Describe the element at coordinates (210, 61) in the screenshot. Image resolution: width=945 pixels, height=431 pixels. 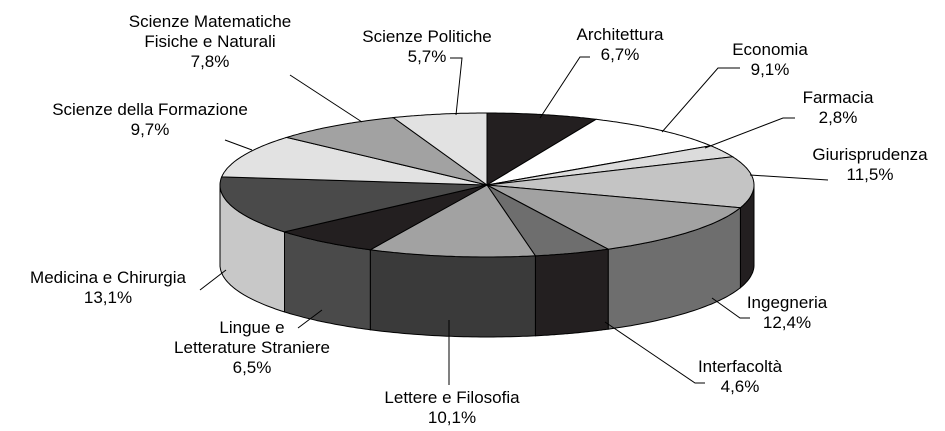
I see `value-label: 7,8%` at that location.